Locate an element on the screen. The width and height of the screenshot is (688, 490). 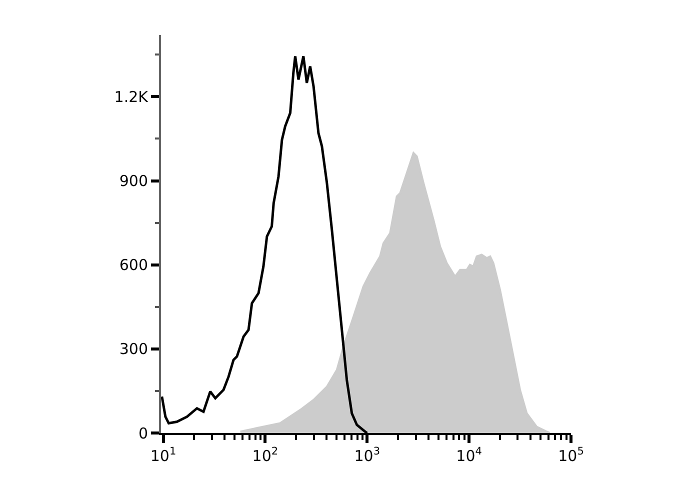
x-tick-label: 10$^{4}$ is located at coordinates (469, 455).